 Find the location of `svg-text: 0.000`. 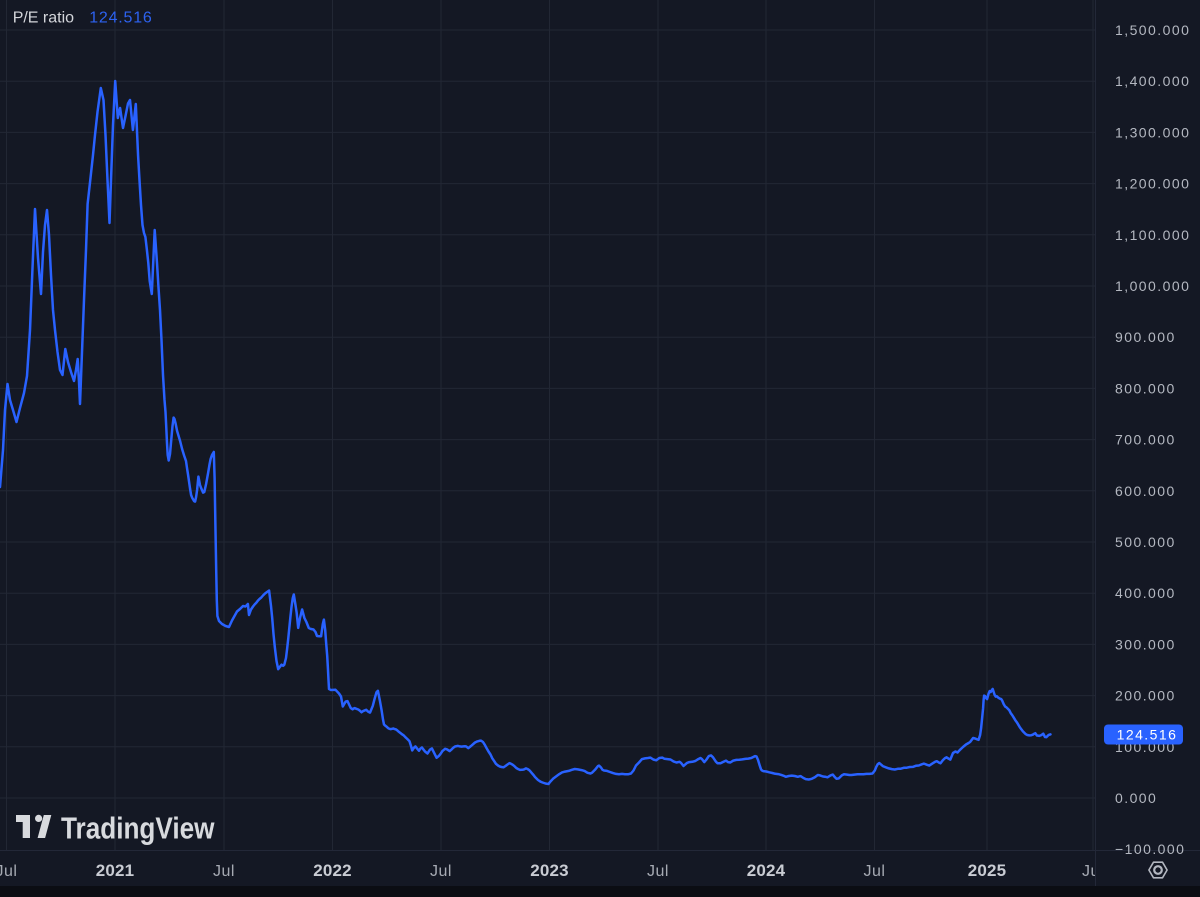

svg-text: 0.000 is located at coordinates (1136, 798).